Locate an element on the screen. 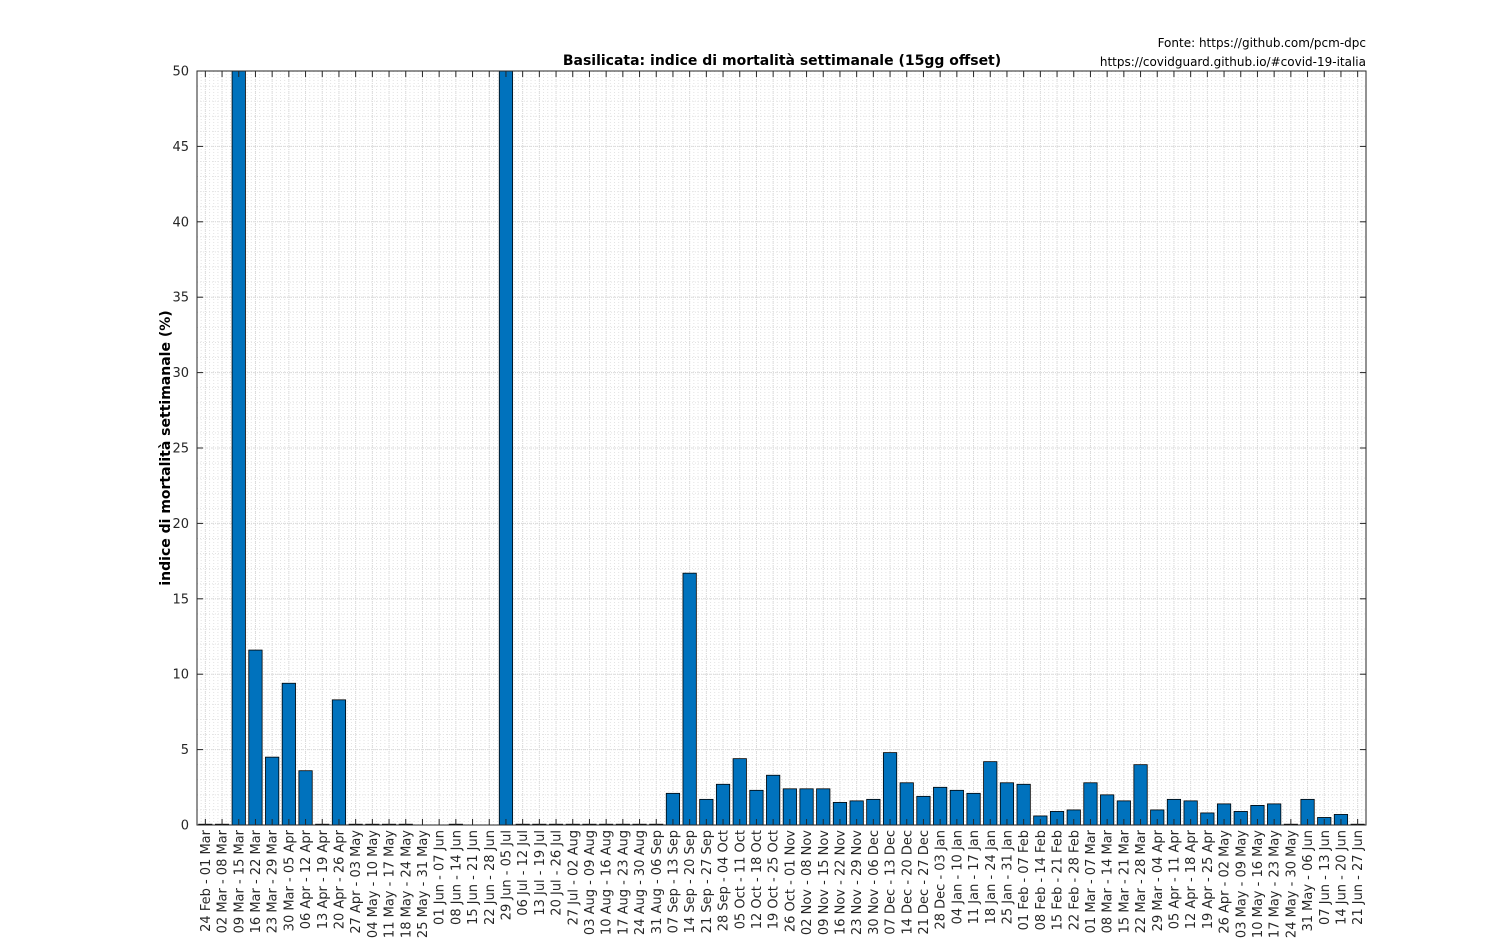  x-tick-label: 24 Aug - 30 Aug is located at coordinates (640, 882).